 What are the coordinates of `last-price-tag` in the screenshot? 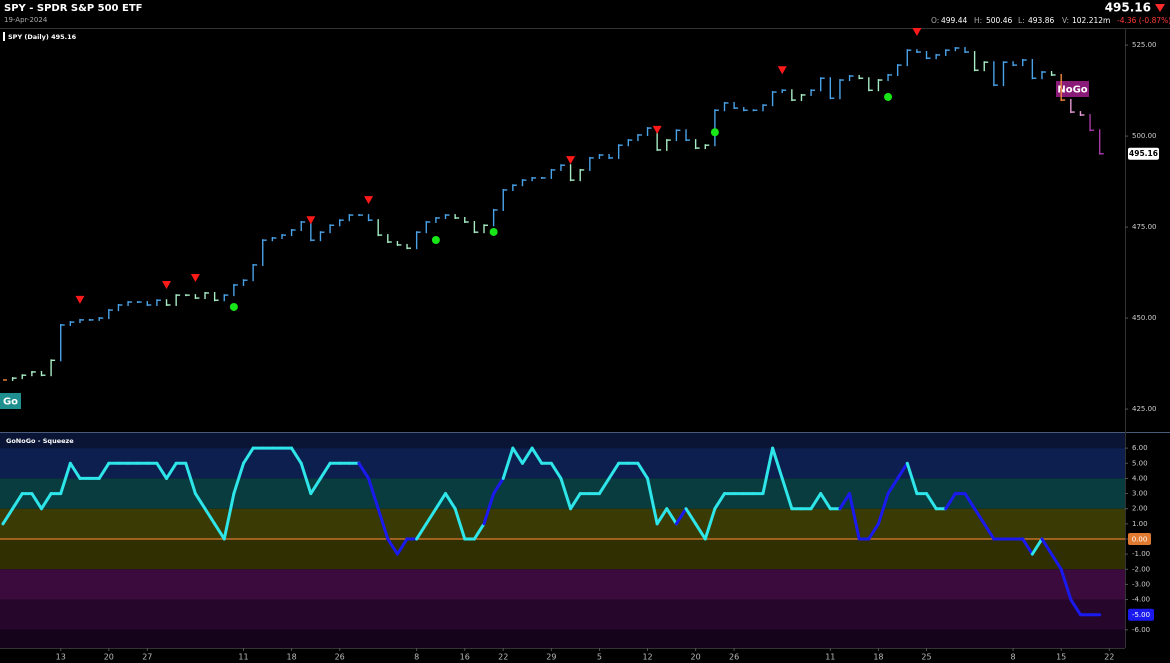 It's located at (1143, 153).